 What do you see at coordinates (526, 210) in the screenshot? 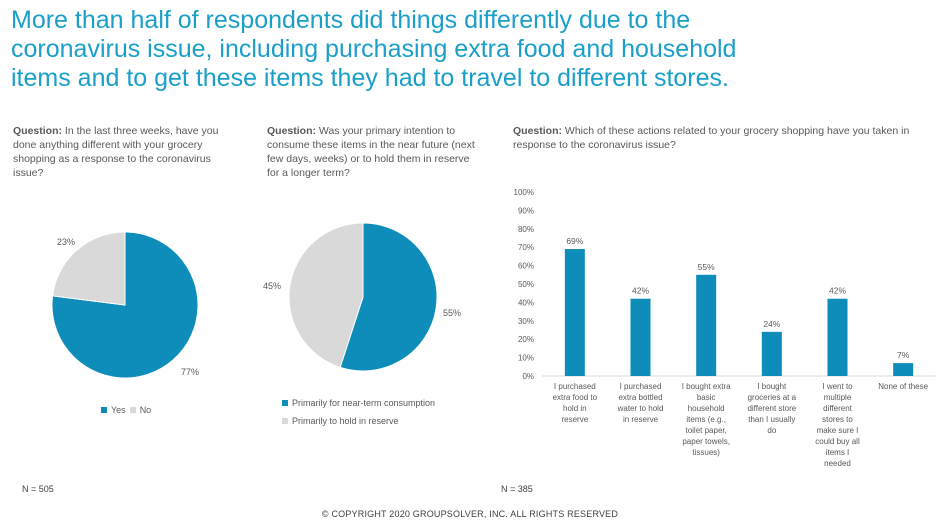
I see `y-tick-label: 90%` at bounding box center [526, 210].